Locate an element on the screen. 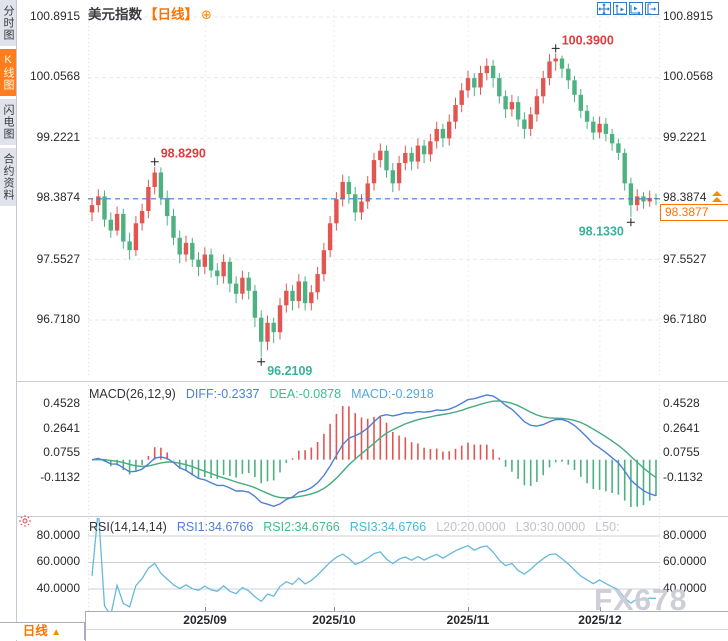 The width and height of the screenshot is (728, 641). double-up-arrow-icon is located at coordinates (717, 197).